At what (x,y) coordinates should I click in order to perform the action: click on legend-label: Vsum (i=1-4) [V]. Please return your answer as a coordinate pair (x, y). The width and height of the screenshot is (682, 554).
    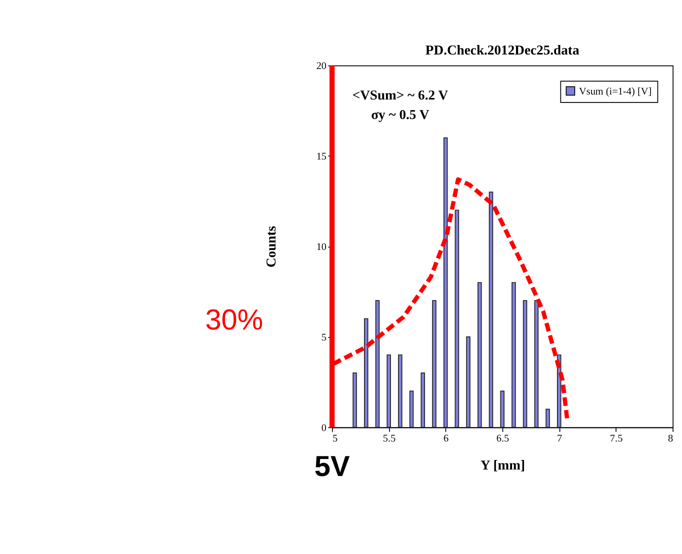
    Looking at the image, I should click on (615, 92).